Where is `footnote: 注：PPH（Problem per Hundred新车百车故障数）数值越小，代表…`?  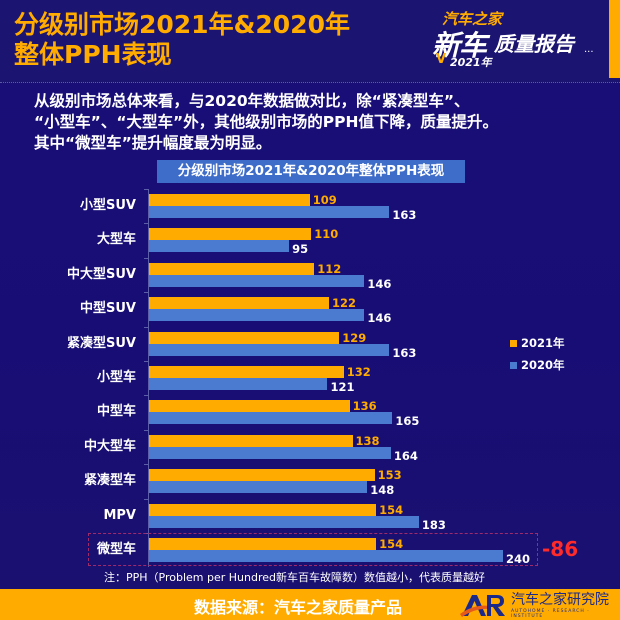 footnote: 注：PPH（Problem per Hundred新车百车故障数）数值越小，代表… is located at coordinates (295, 577).